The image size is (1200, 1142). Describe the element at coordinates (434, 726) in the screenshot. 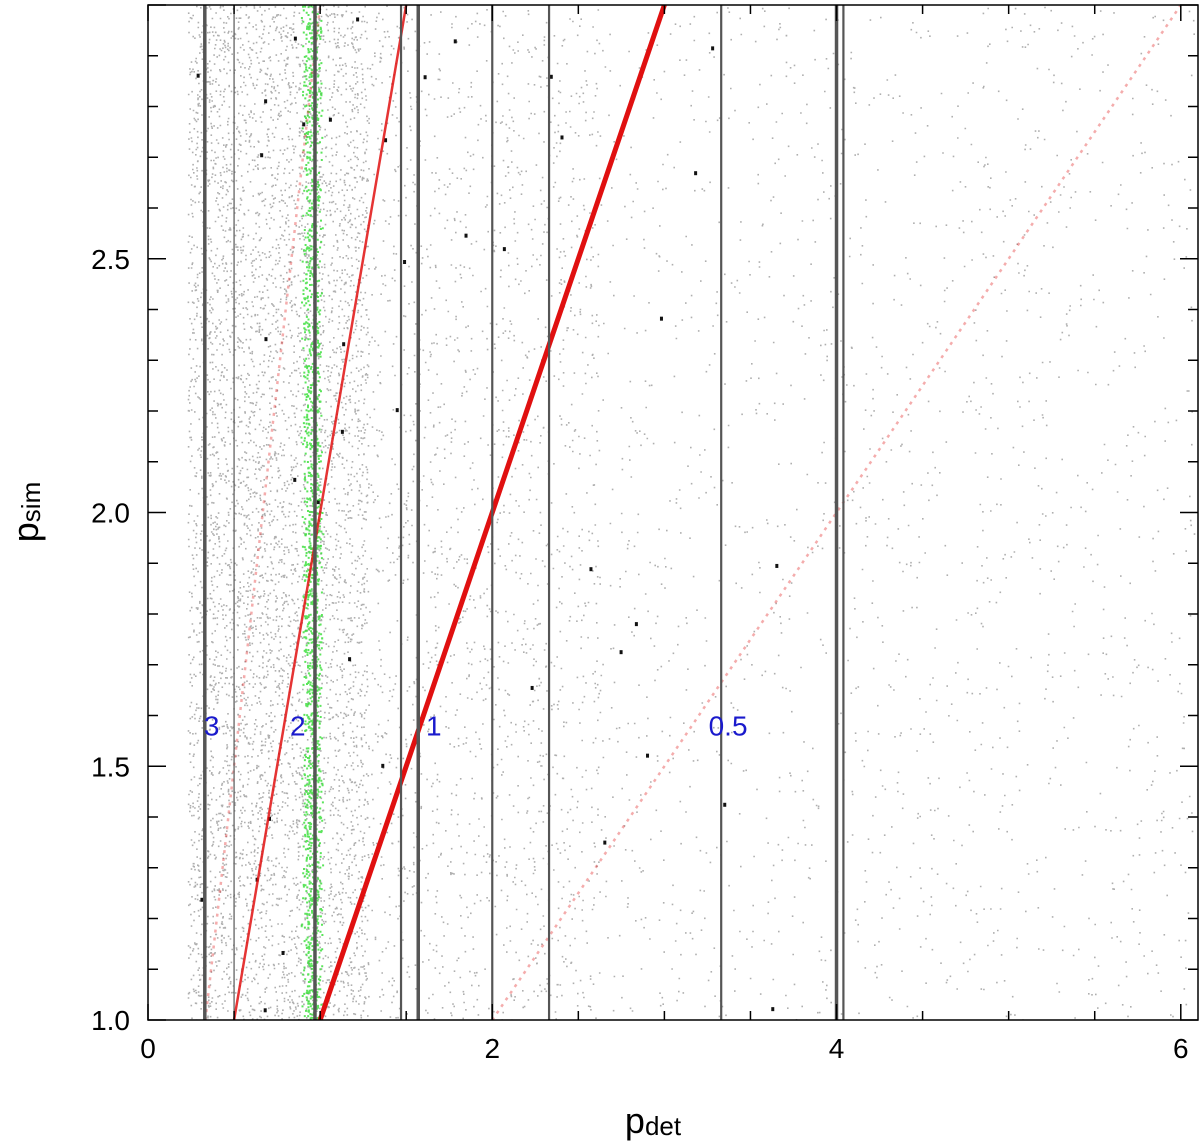

I see `ratio-annotation: 1` at that location.